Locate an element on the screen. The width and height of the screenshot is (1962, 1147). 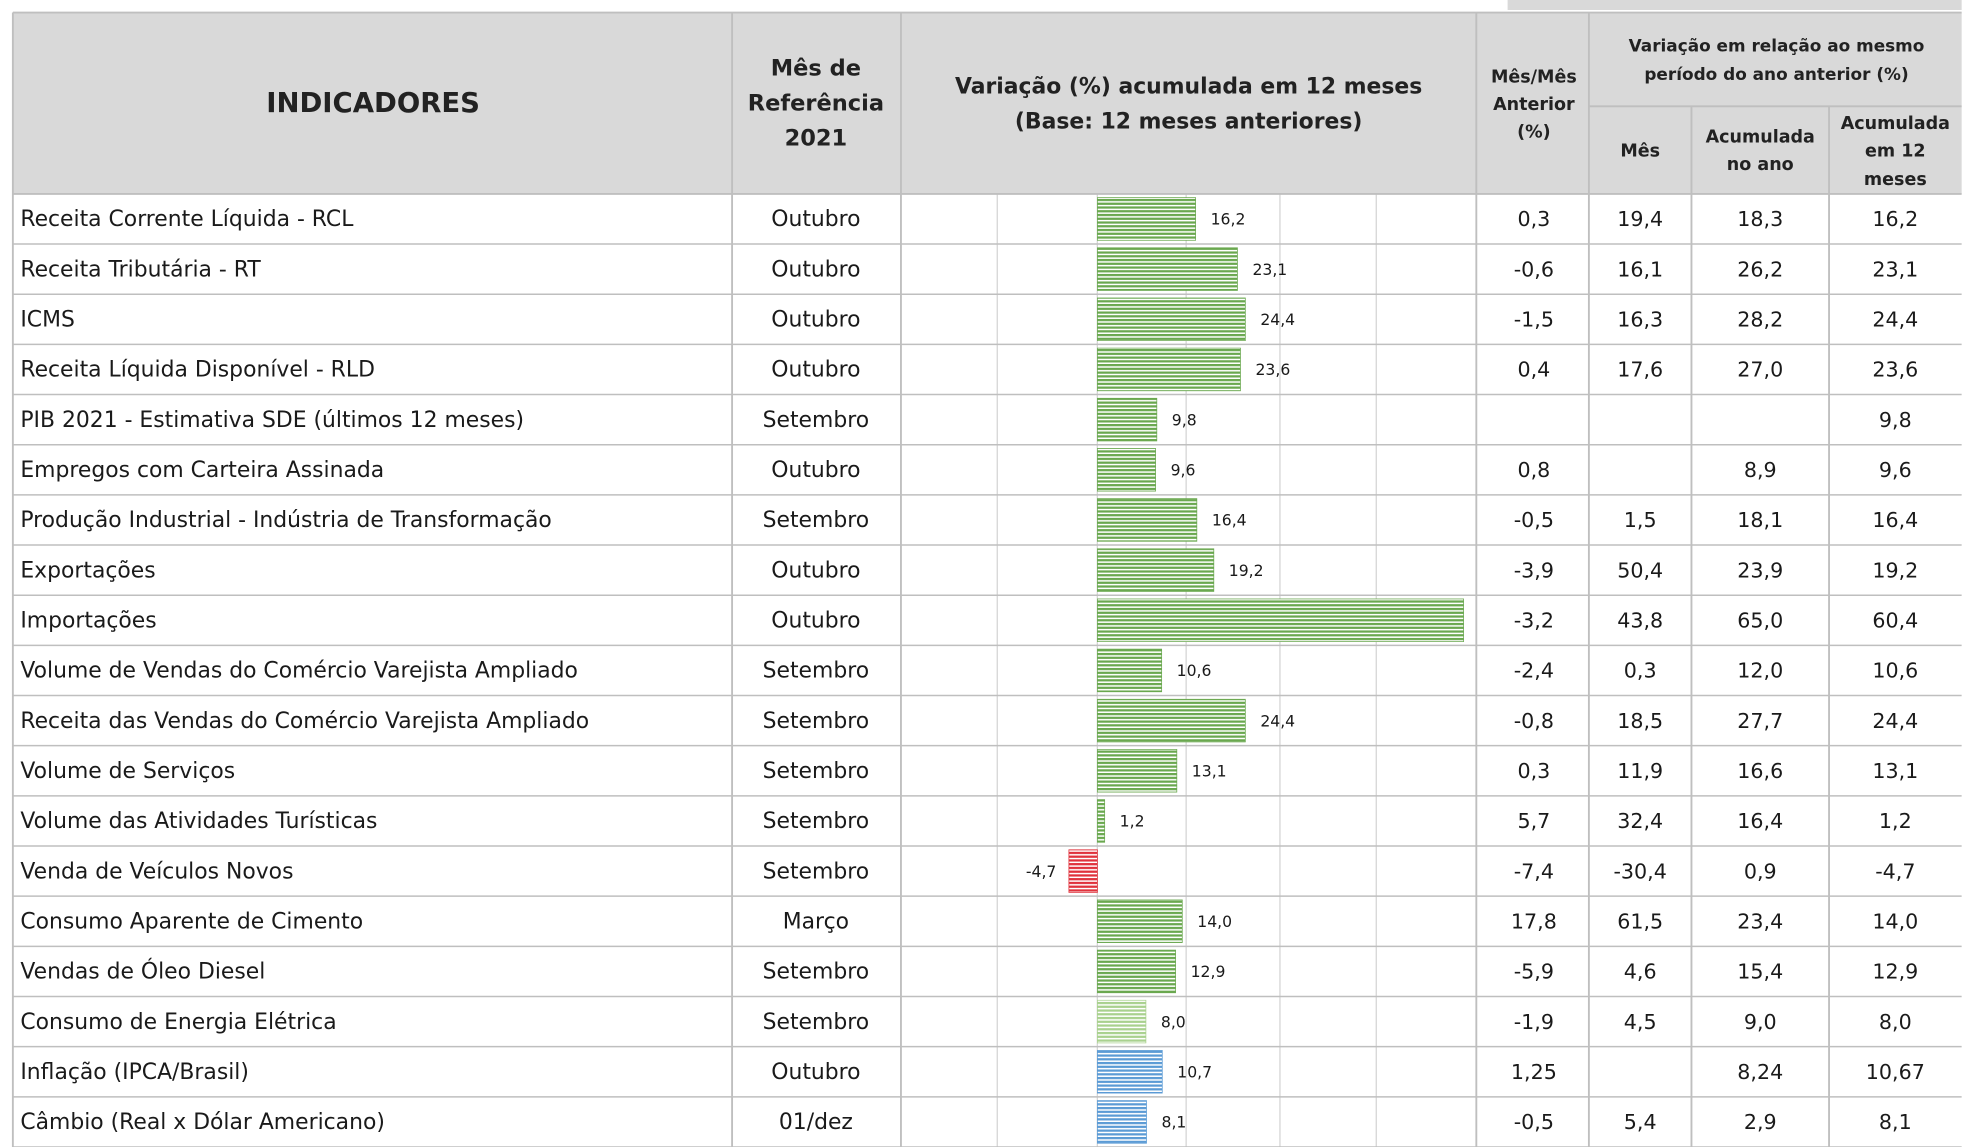
header-yoy: Variação em relação ao mesmo is located at coordinates (1777, 45).